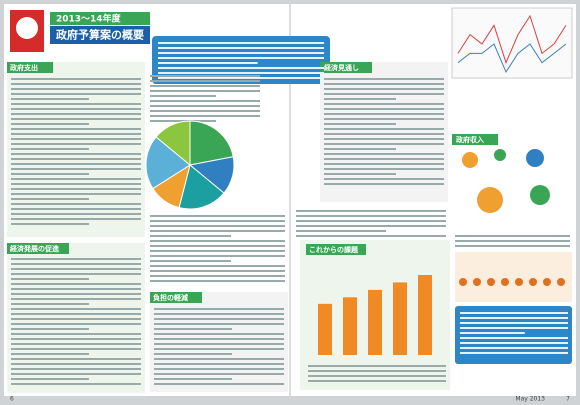  I want to click on section-title: 経済発展の促進, so click(34, 248).